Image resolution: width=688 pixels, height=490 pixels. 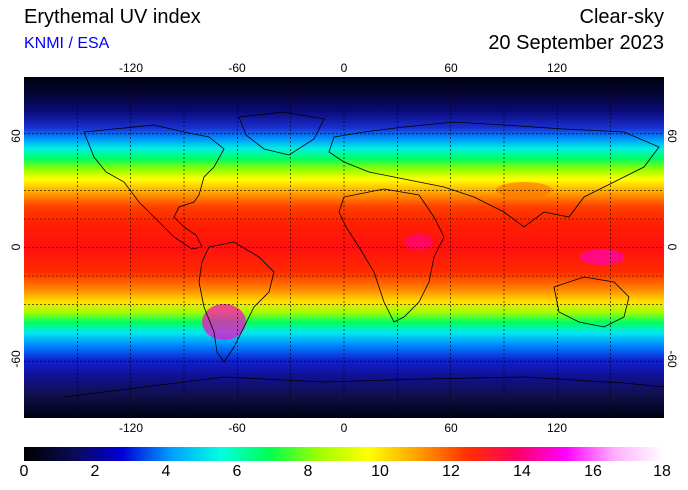 I want to click on lon-tick-bottom: -120, so click(x=131, y=428).